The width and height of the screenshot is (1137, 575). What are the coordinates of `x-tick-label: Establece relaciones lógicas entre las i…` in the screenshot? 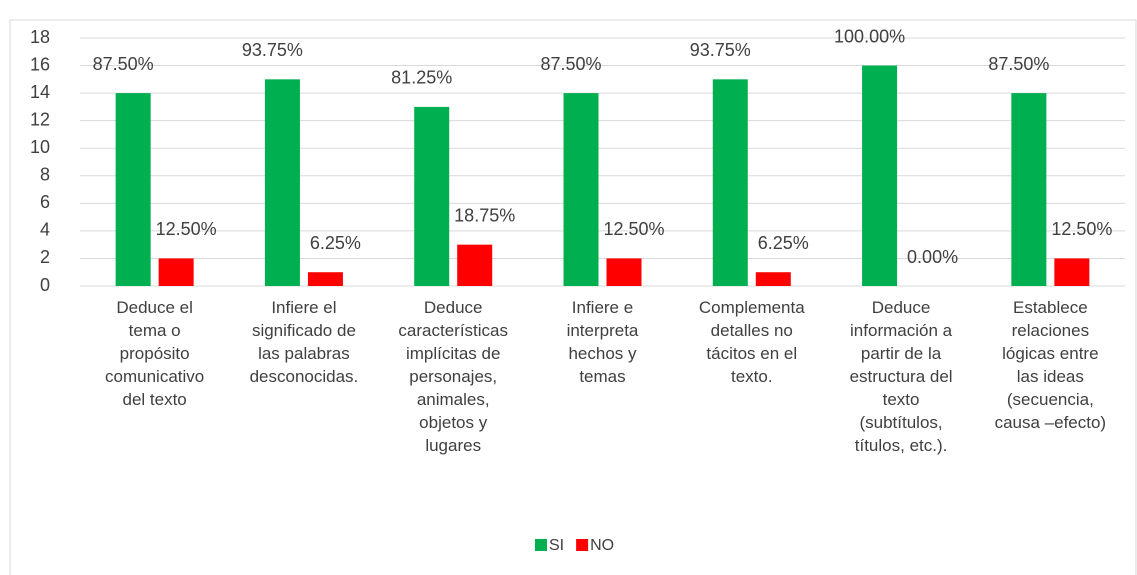 It's located at (1050, 365).